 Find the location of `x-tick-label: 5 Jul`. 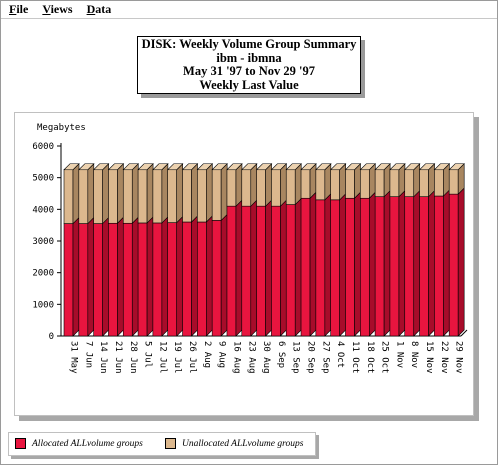

x-tick-label: 5 Jul is located at coordinates (148, 354).